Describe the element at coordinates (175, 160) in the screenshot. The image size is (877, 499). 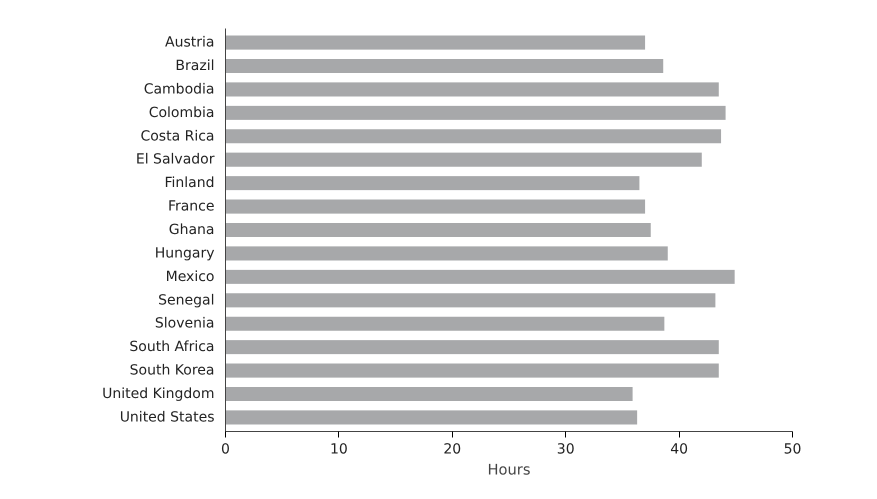
I see `y-tick-label: El Salvador` at that location.